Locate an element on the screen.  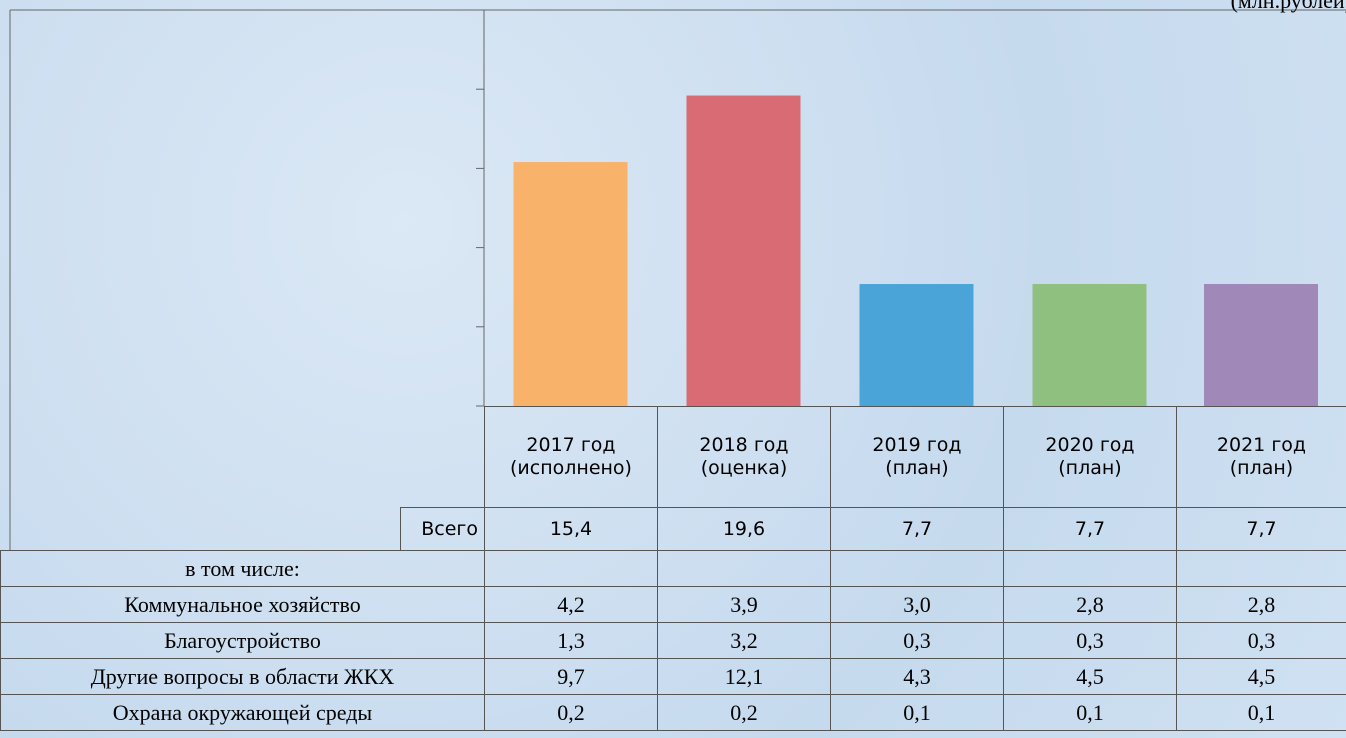
category-label: 2018 год (оценка) is located at coordinates (744, 457).